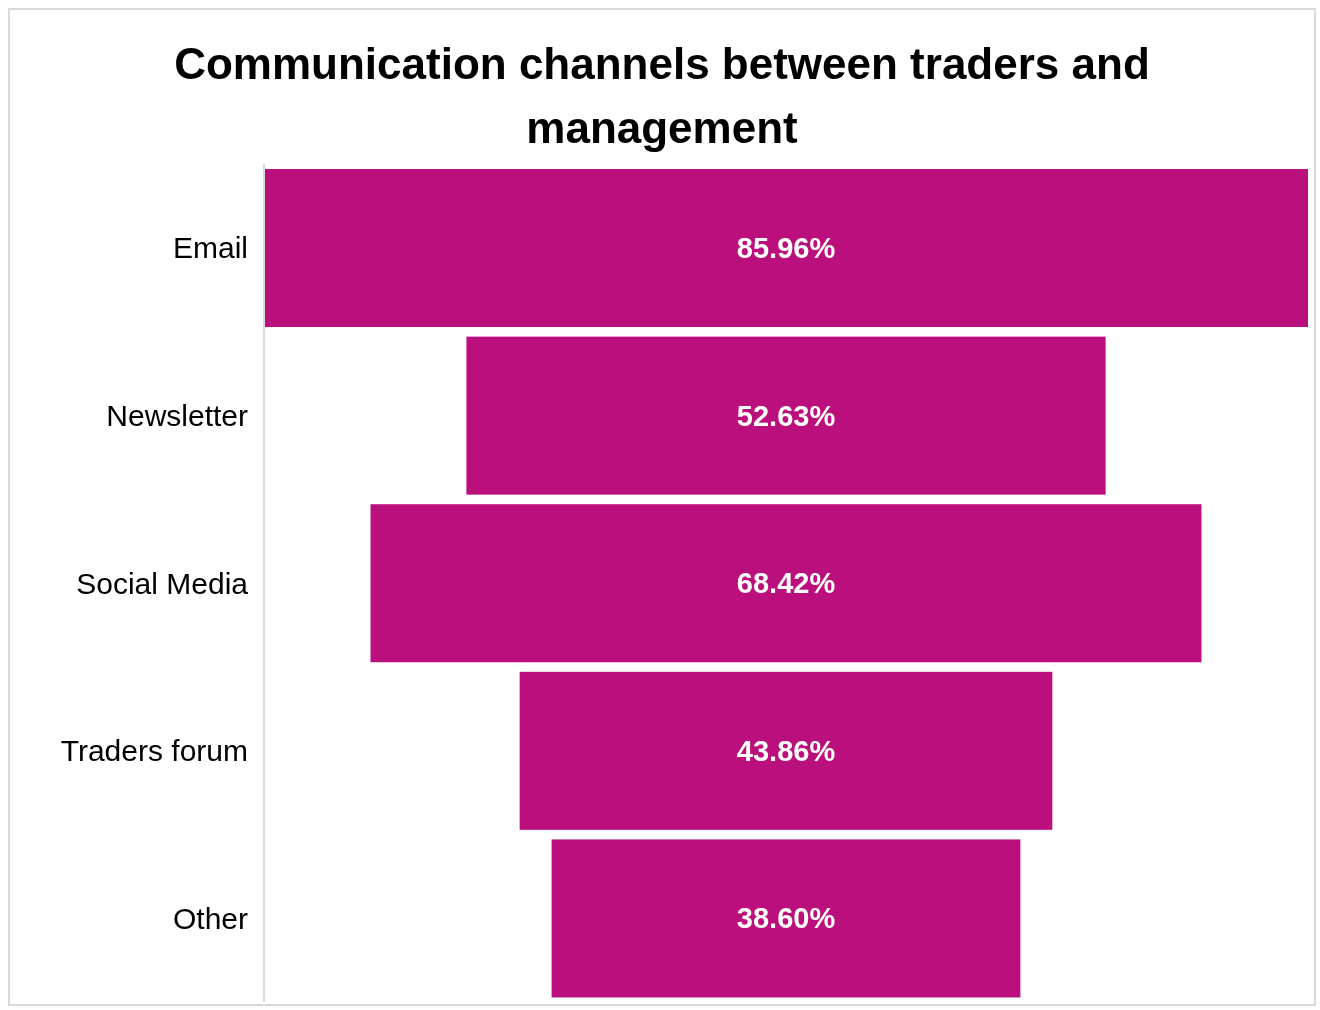  I want to click on data-label: 52.63%, so click(786, 415).